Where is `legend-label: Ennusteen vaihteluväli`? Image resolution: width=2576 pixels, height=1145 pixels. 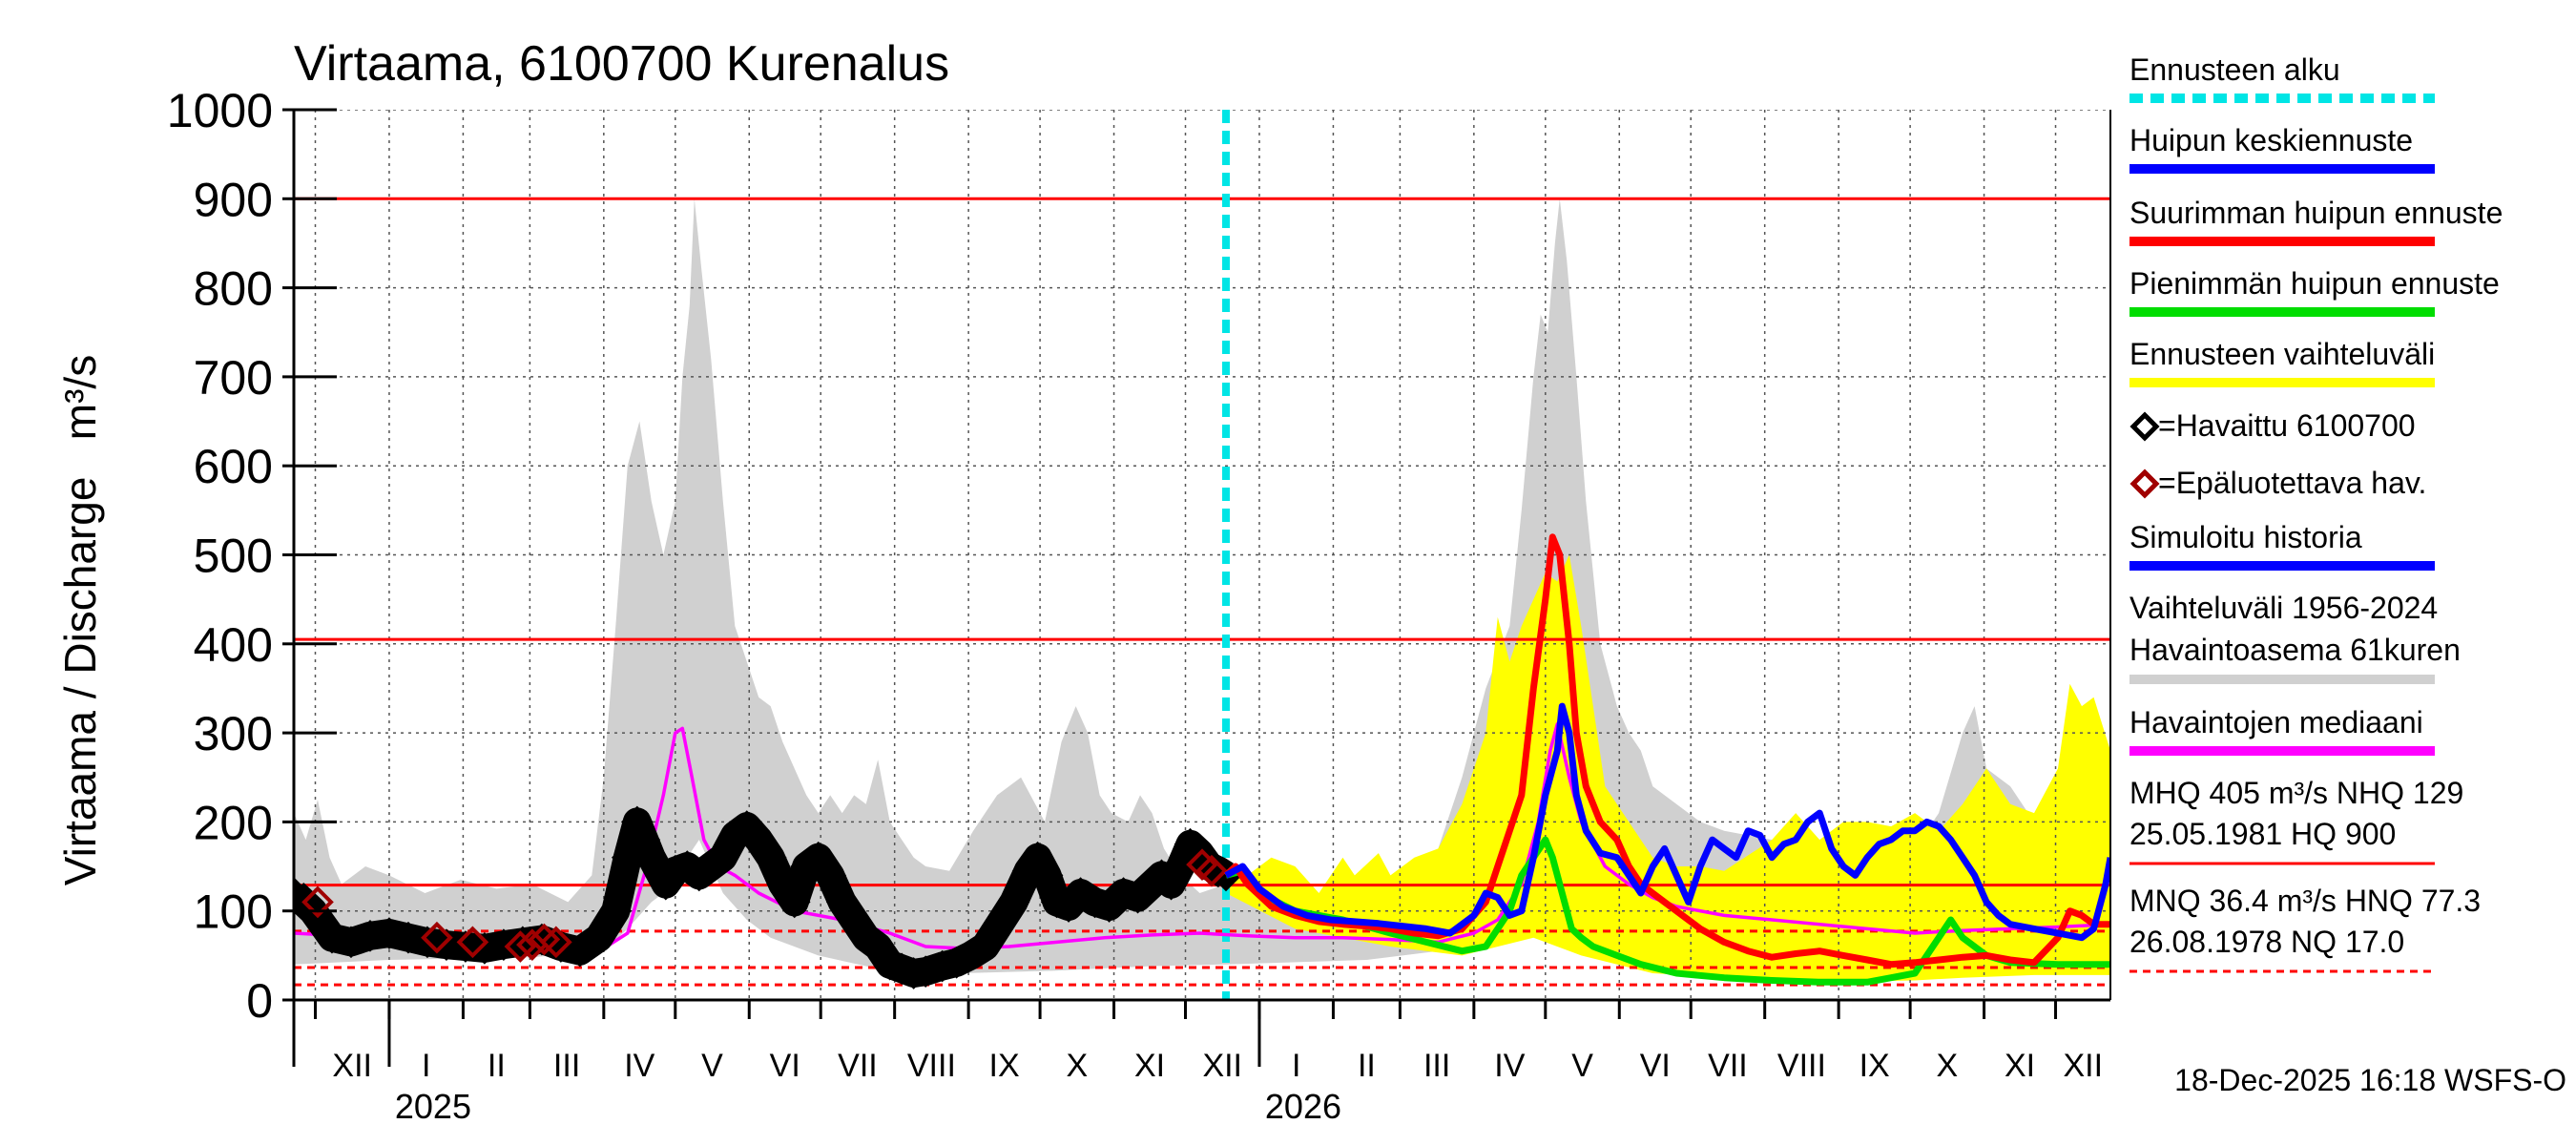
legend-label: Ennusteen vaihteluväli is located at coordinates (2282, 354).